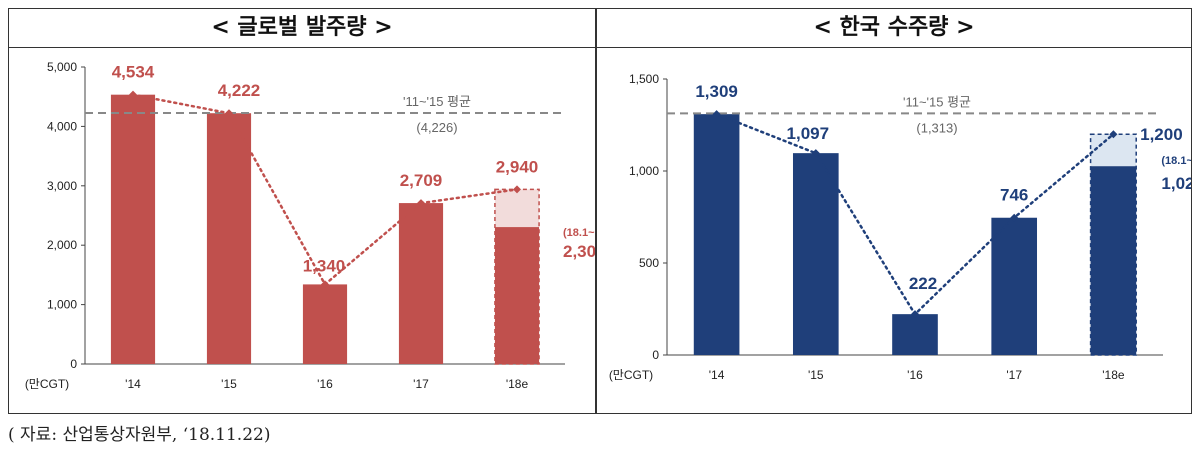 This screenshot has width=1199, height=451. What do you see at coordinates (1014, 195) in the screenshot?
I see `value-label: 746` at bounding box center [1014, 195].